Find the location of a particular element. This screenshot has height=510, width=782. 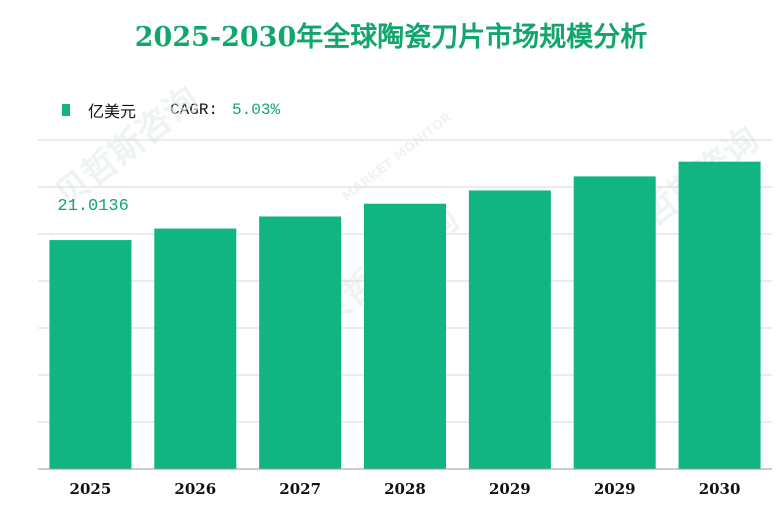

data-label: 21.0136 is located at coordinates (92, 206).